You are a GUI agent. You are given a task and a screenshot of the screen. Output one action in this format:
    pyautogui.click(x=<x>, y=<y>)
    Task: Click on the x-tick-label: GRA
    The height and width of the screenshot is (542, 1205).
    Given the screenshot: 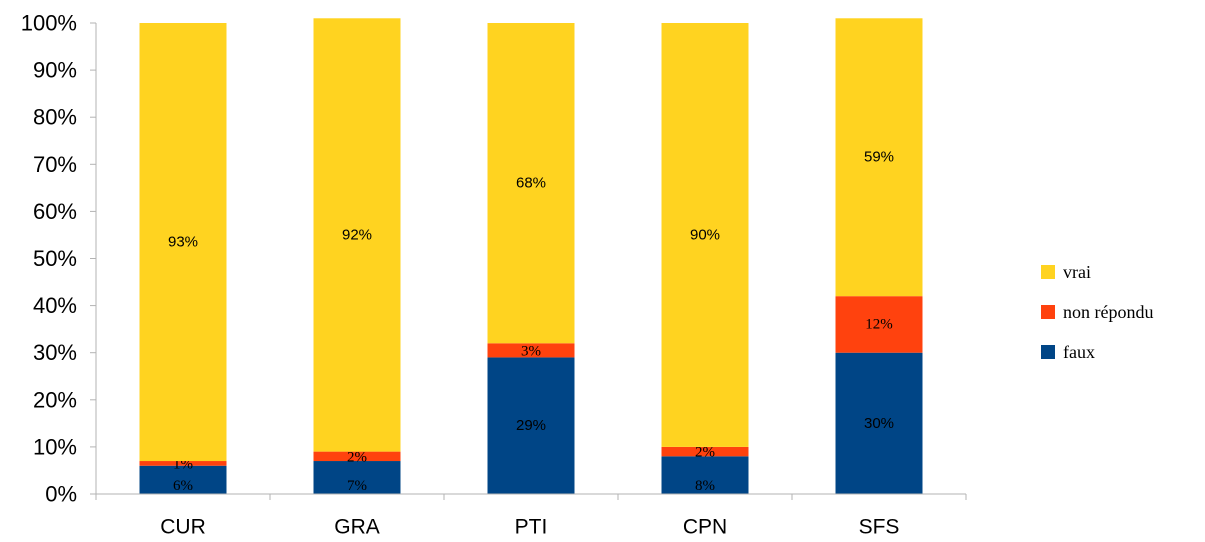 What is the action you would take?
    pyautogui.click(x=357, y=527)
    